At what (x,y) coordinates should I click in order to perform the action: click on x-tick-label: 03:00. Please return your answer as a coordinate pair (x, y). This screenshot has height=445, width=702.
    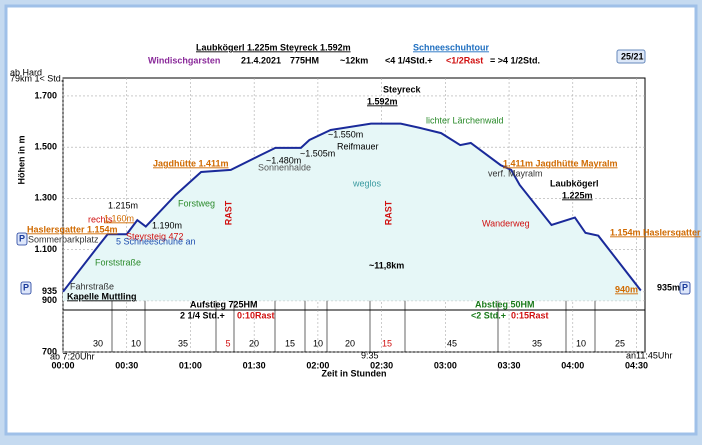
    Looking at the image, I should click on (445, 365).